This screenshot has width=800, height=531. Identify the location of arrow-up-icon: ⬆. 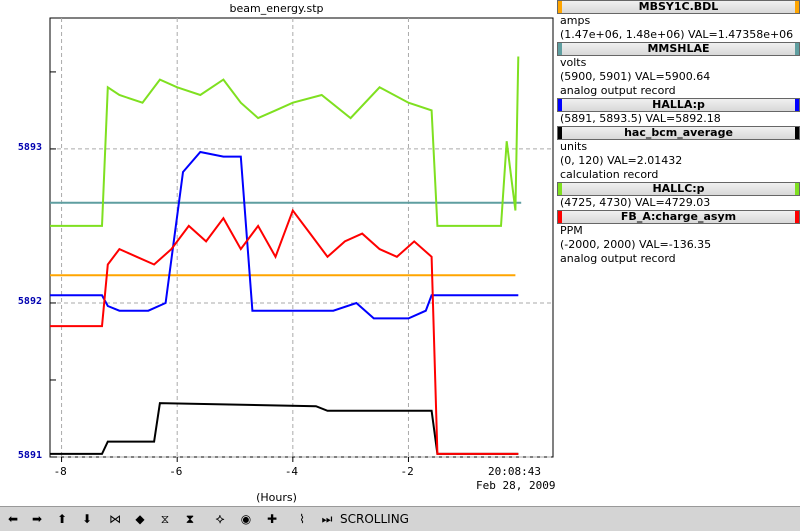
(62, 519).